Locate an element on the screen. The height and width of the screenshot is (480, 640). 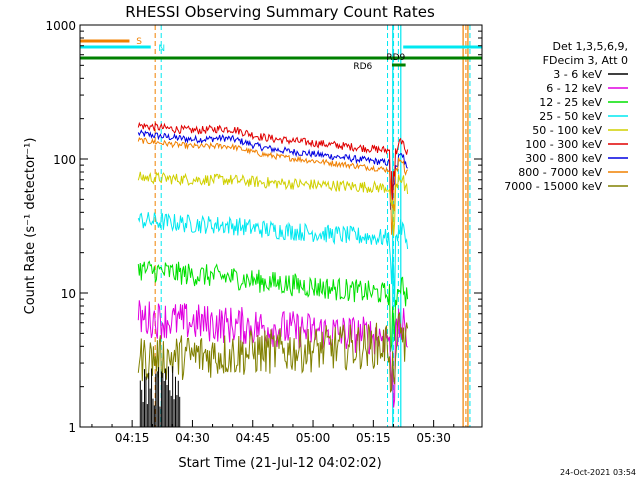
x-tick-label: 04:45 is located at coordinates (252, 438).